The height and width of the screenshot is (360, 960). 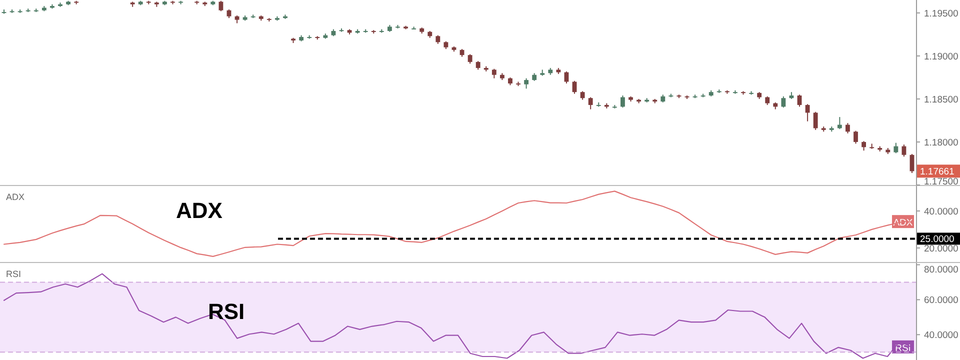 I want to click on text: ADX, so click(x=15, y=197).